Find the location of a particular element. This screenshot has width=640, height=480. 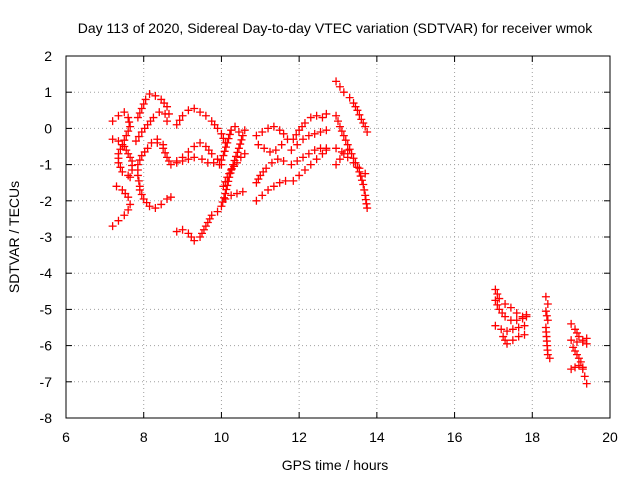

x-tick-label: 16 is located at coordinates (455, 437).